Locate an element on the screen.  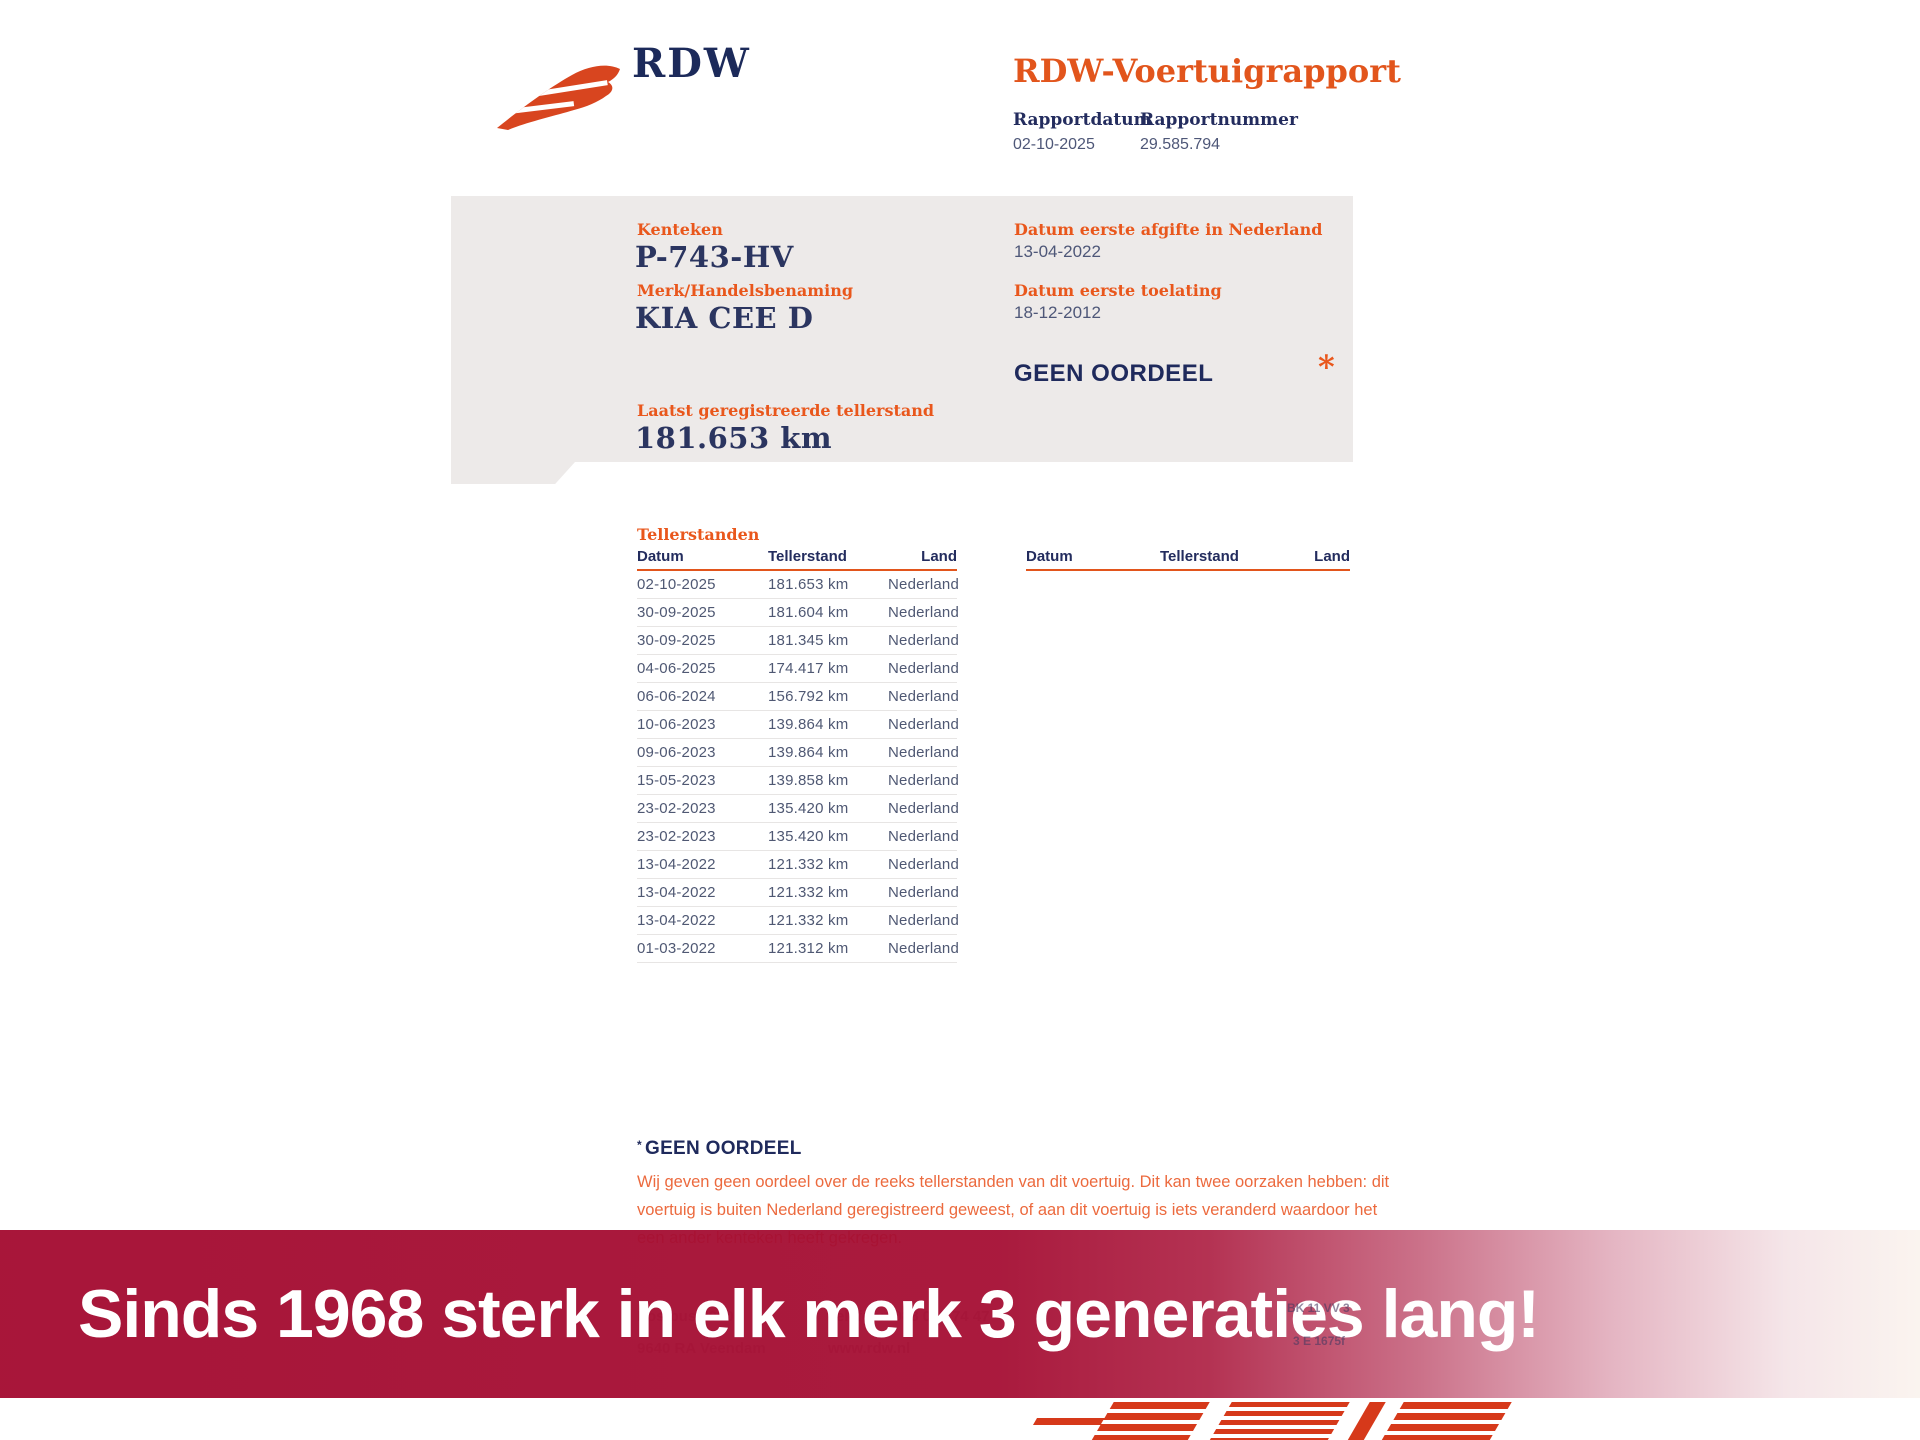
cell-tellerstand: 139.858 km is located at coordinates (808, 780).